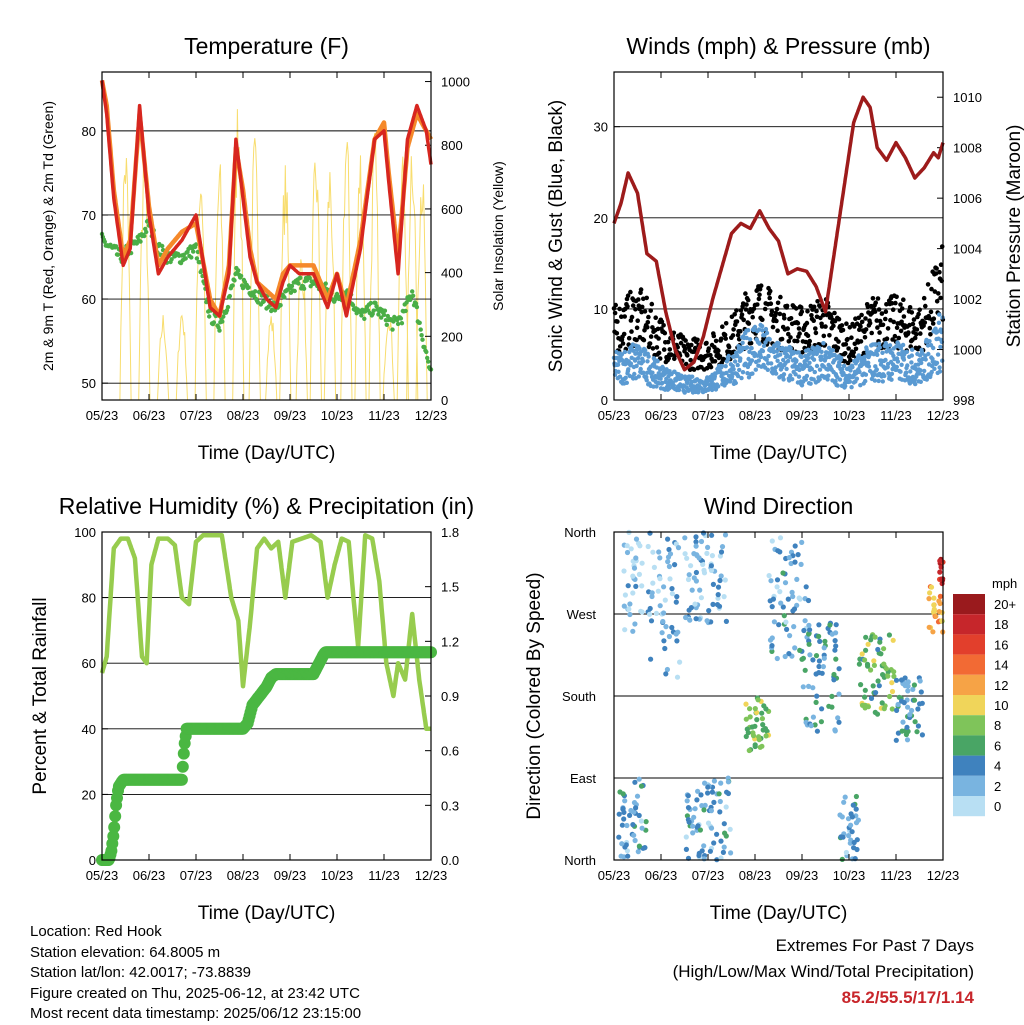 The image size is (1024, 1025). I want to click on y-tick-label: 0, so click(92, 860).